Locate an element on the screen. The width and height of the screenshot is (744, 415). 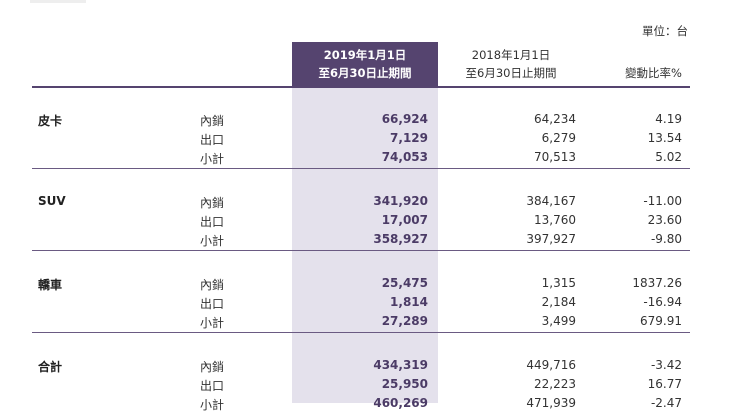
value-change: 679.91 is located at coordinates (661, 321).